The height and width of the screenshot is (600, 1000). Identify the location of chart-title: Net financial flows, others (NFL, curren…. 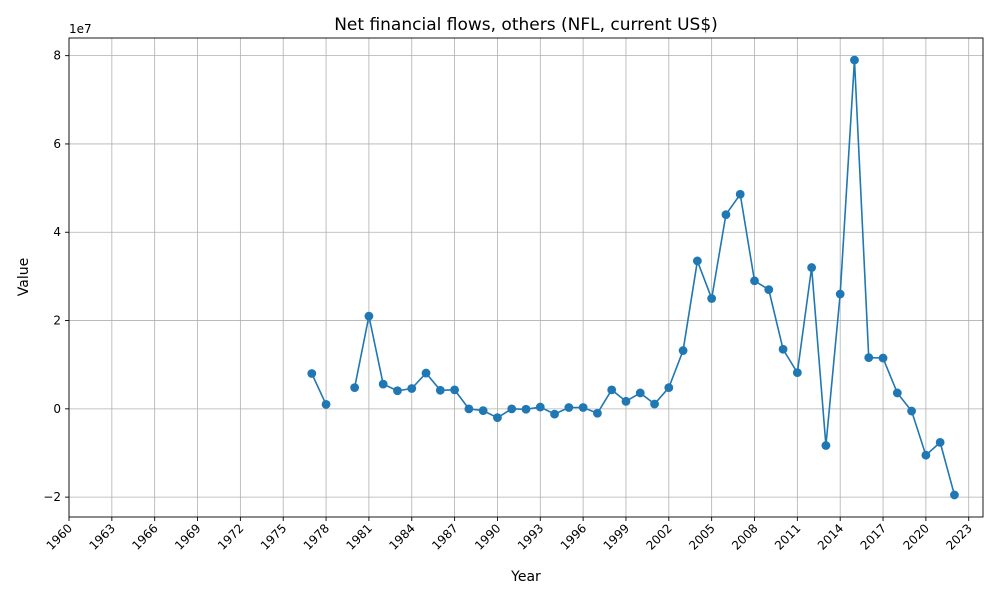
(526, 25).